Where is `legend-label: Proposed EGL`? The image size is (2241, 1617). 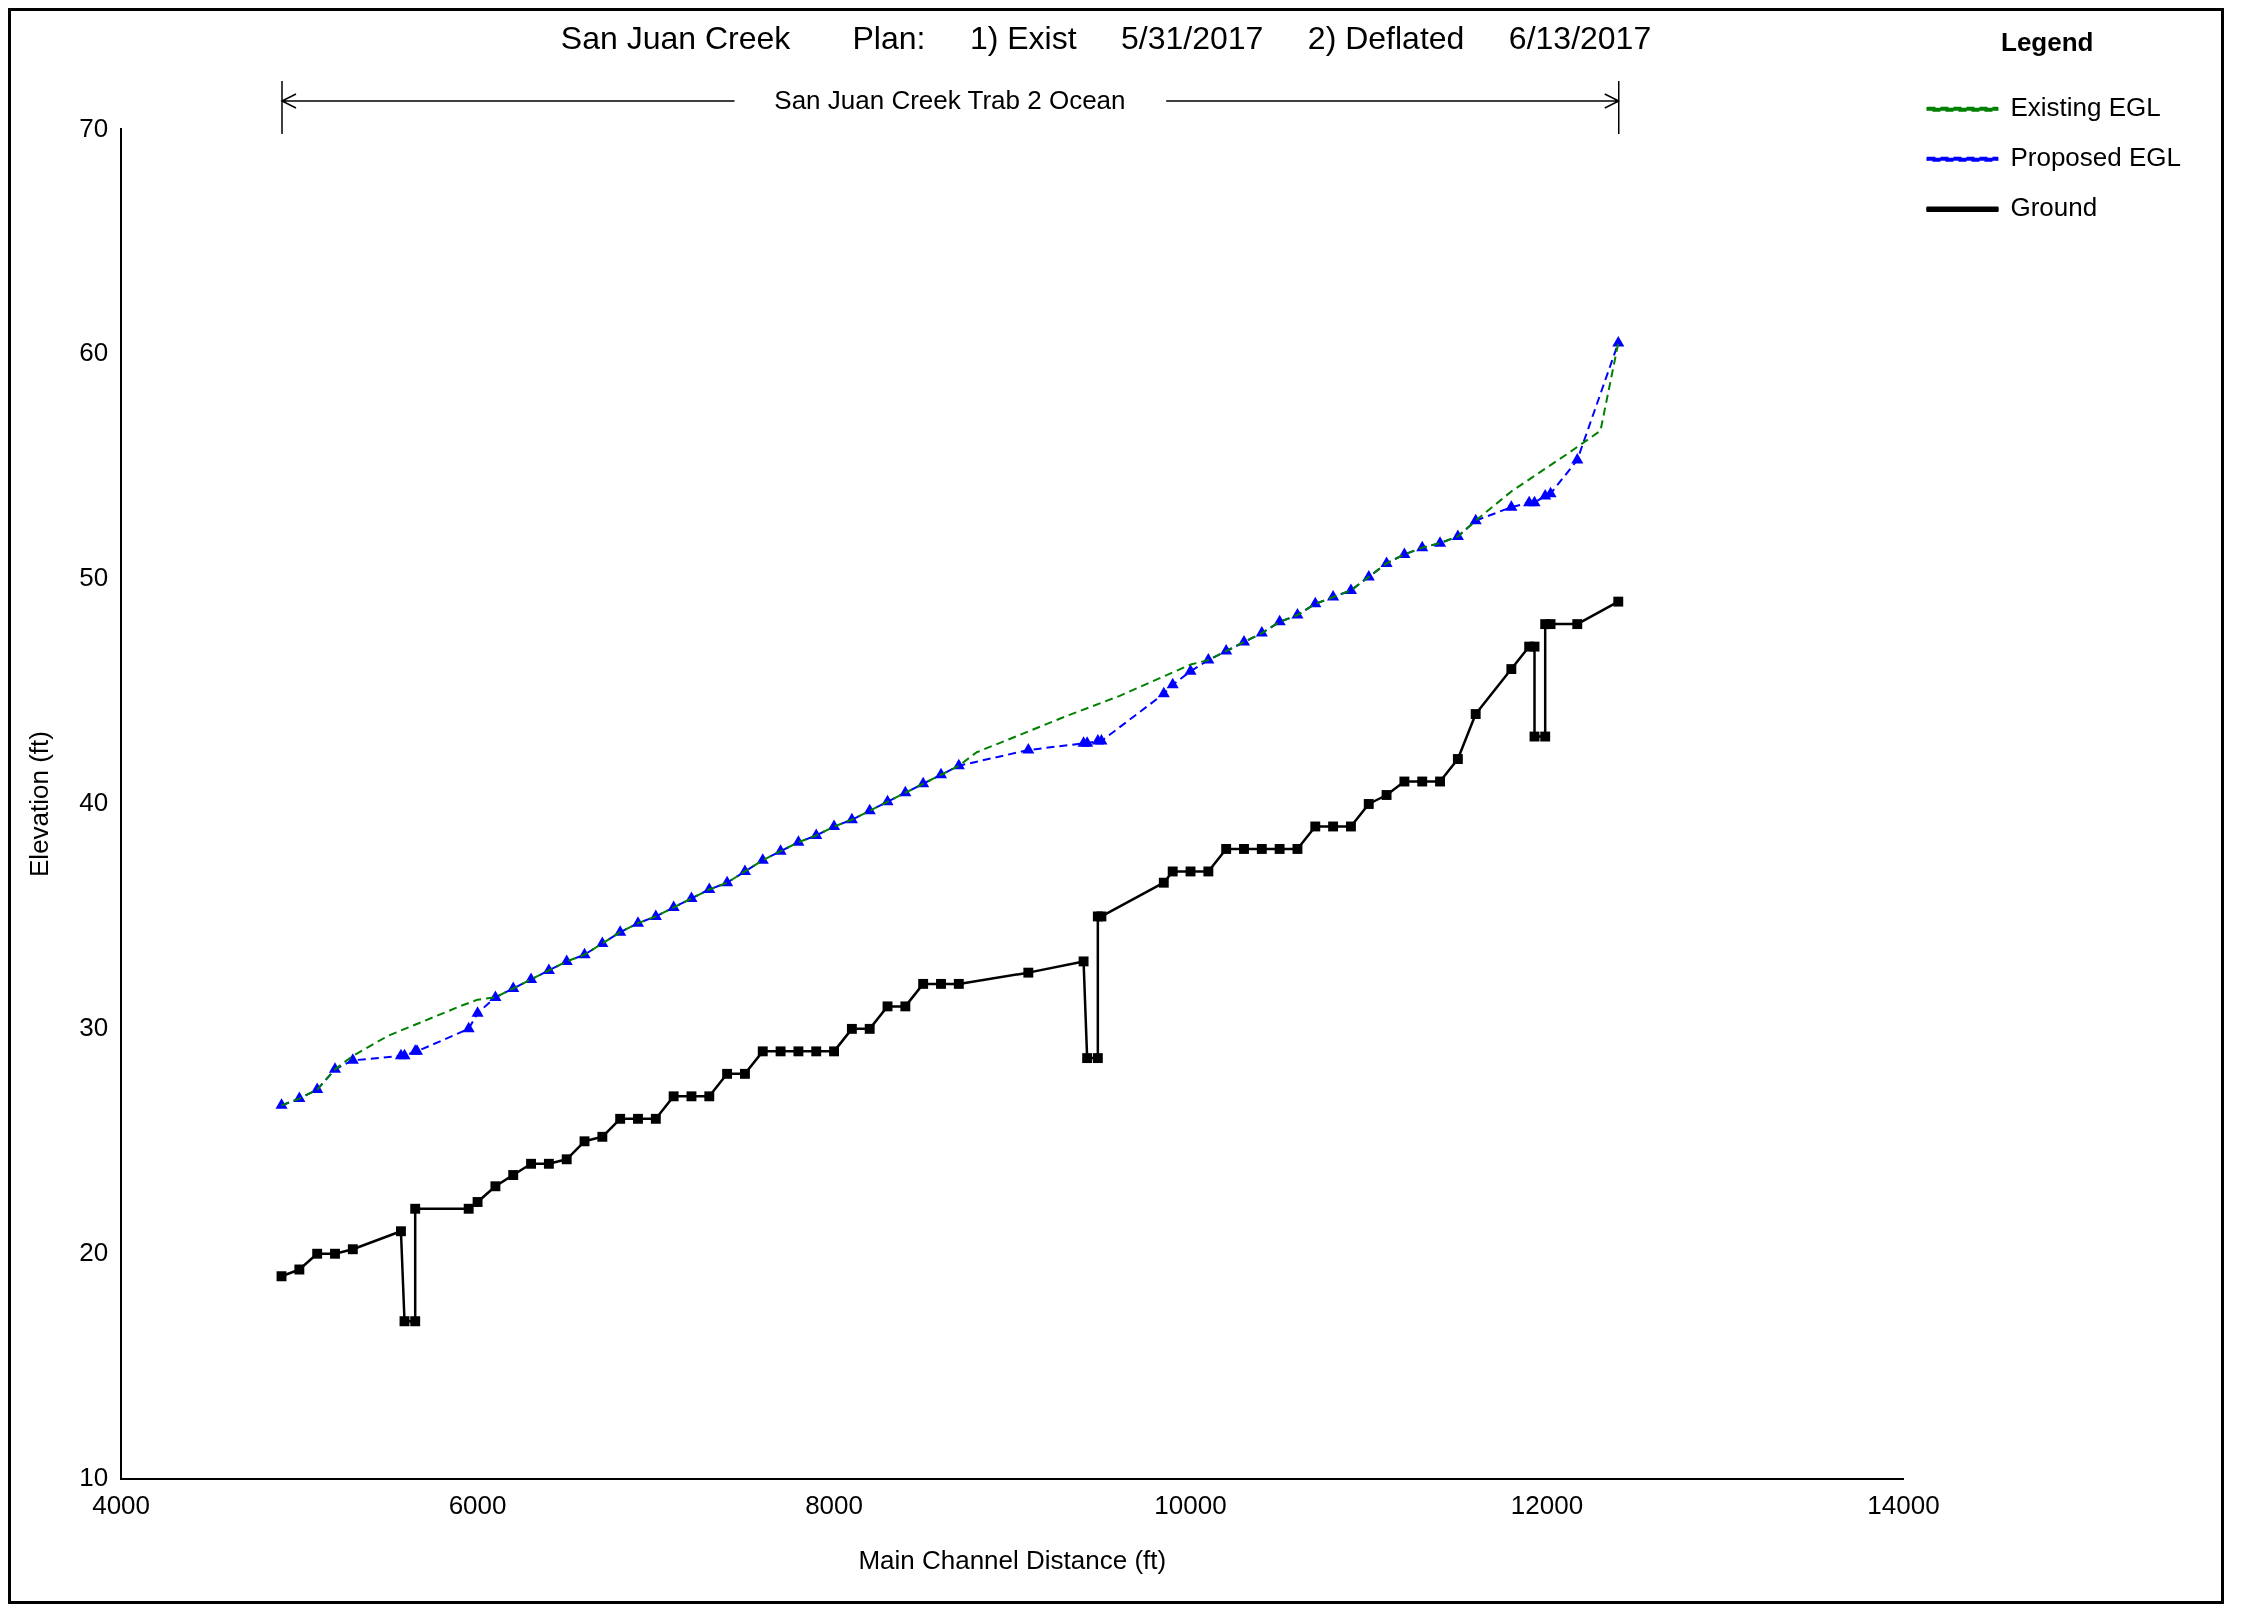 legend-label: Proposed EGL is located at coordinates (2096, 157).